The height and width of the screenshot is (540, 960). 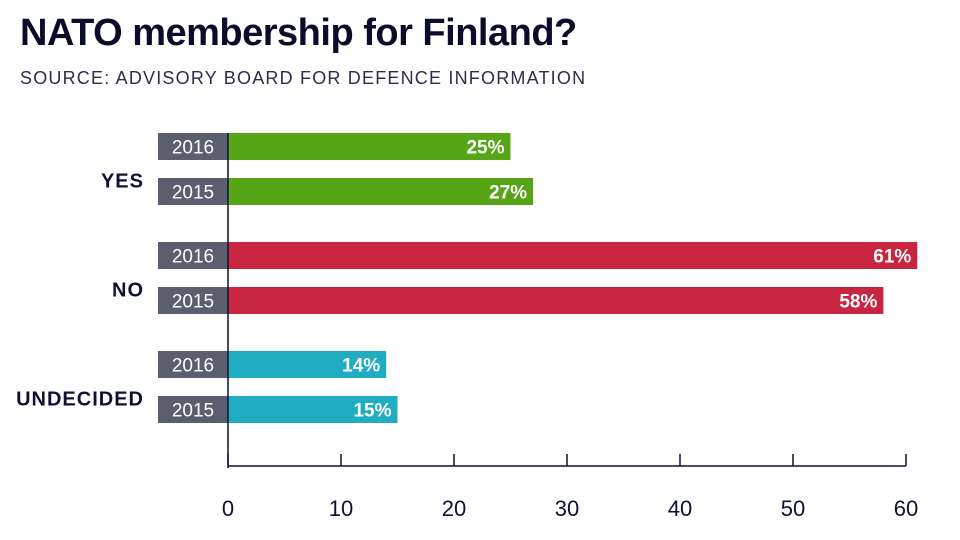 I want to click on category-label-yes: YES, so click(x=122, y=182).